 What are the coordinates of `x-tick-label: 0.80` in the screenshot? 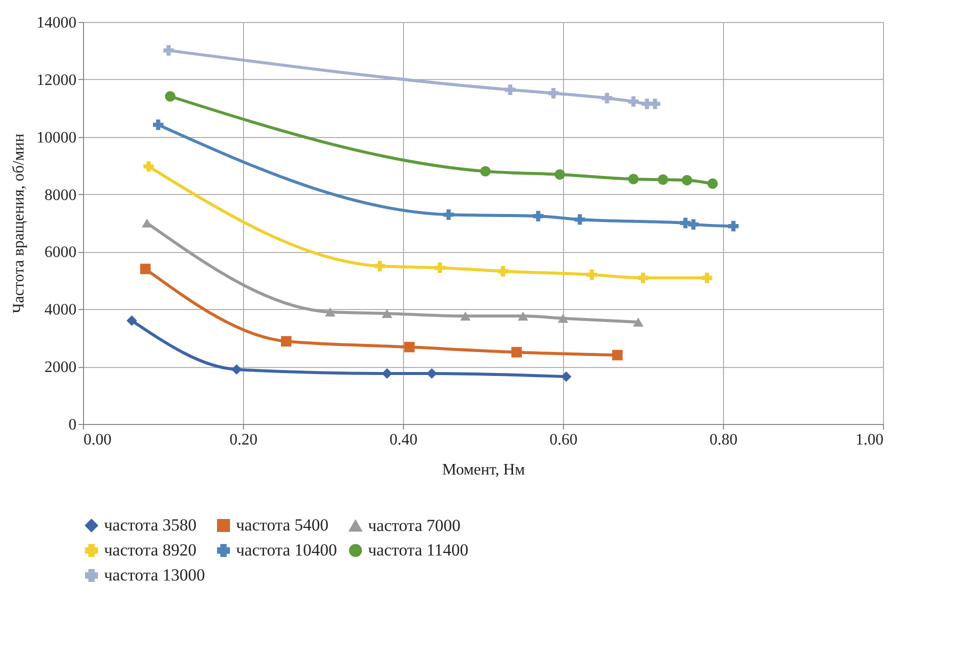 It's located at (724, 440).